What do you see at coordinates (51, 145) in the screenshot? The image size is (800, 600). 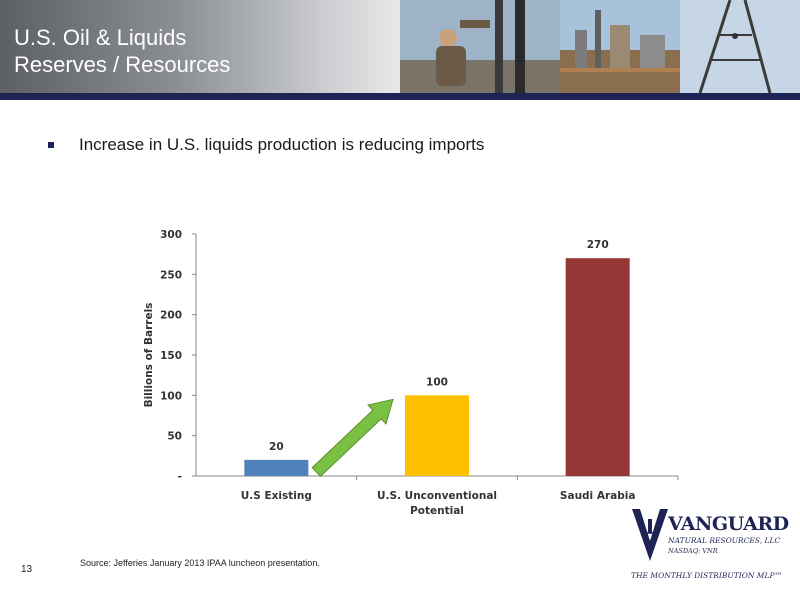 I see `bullet-square-icon` at bounding box center [51, 145].